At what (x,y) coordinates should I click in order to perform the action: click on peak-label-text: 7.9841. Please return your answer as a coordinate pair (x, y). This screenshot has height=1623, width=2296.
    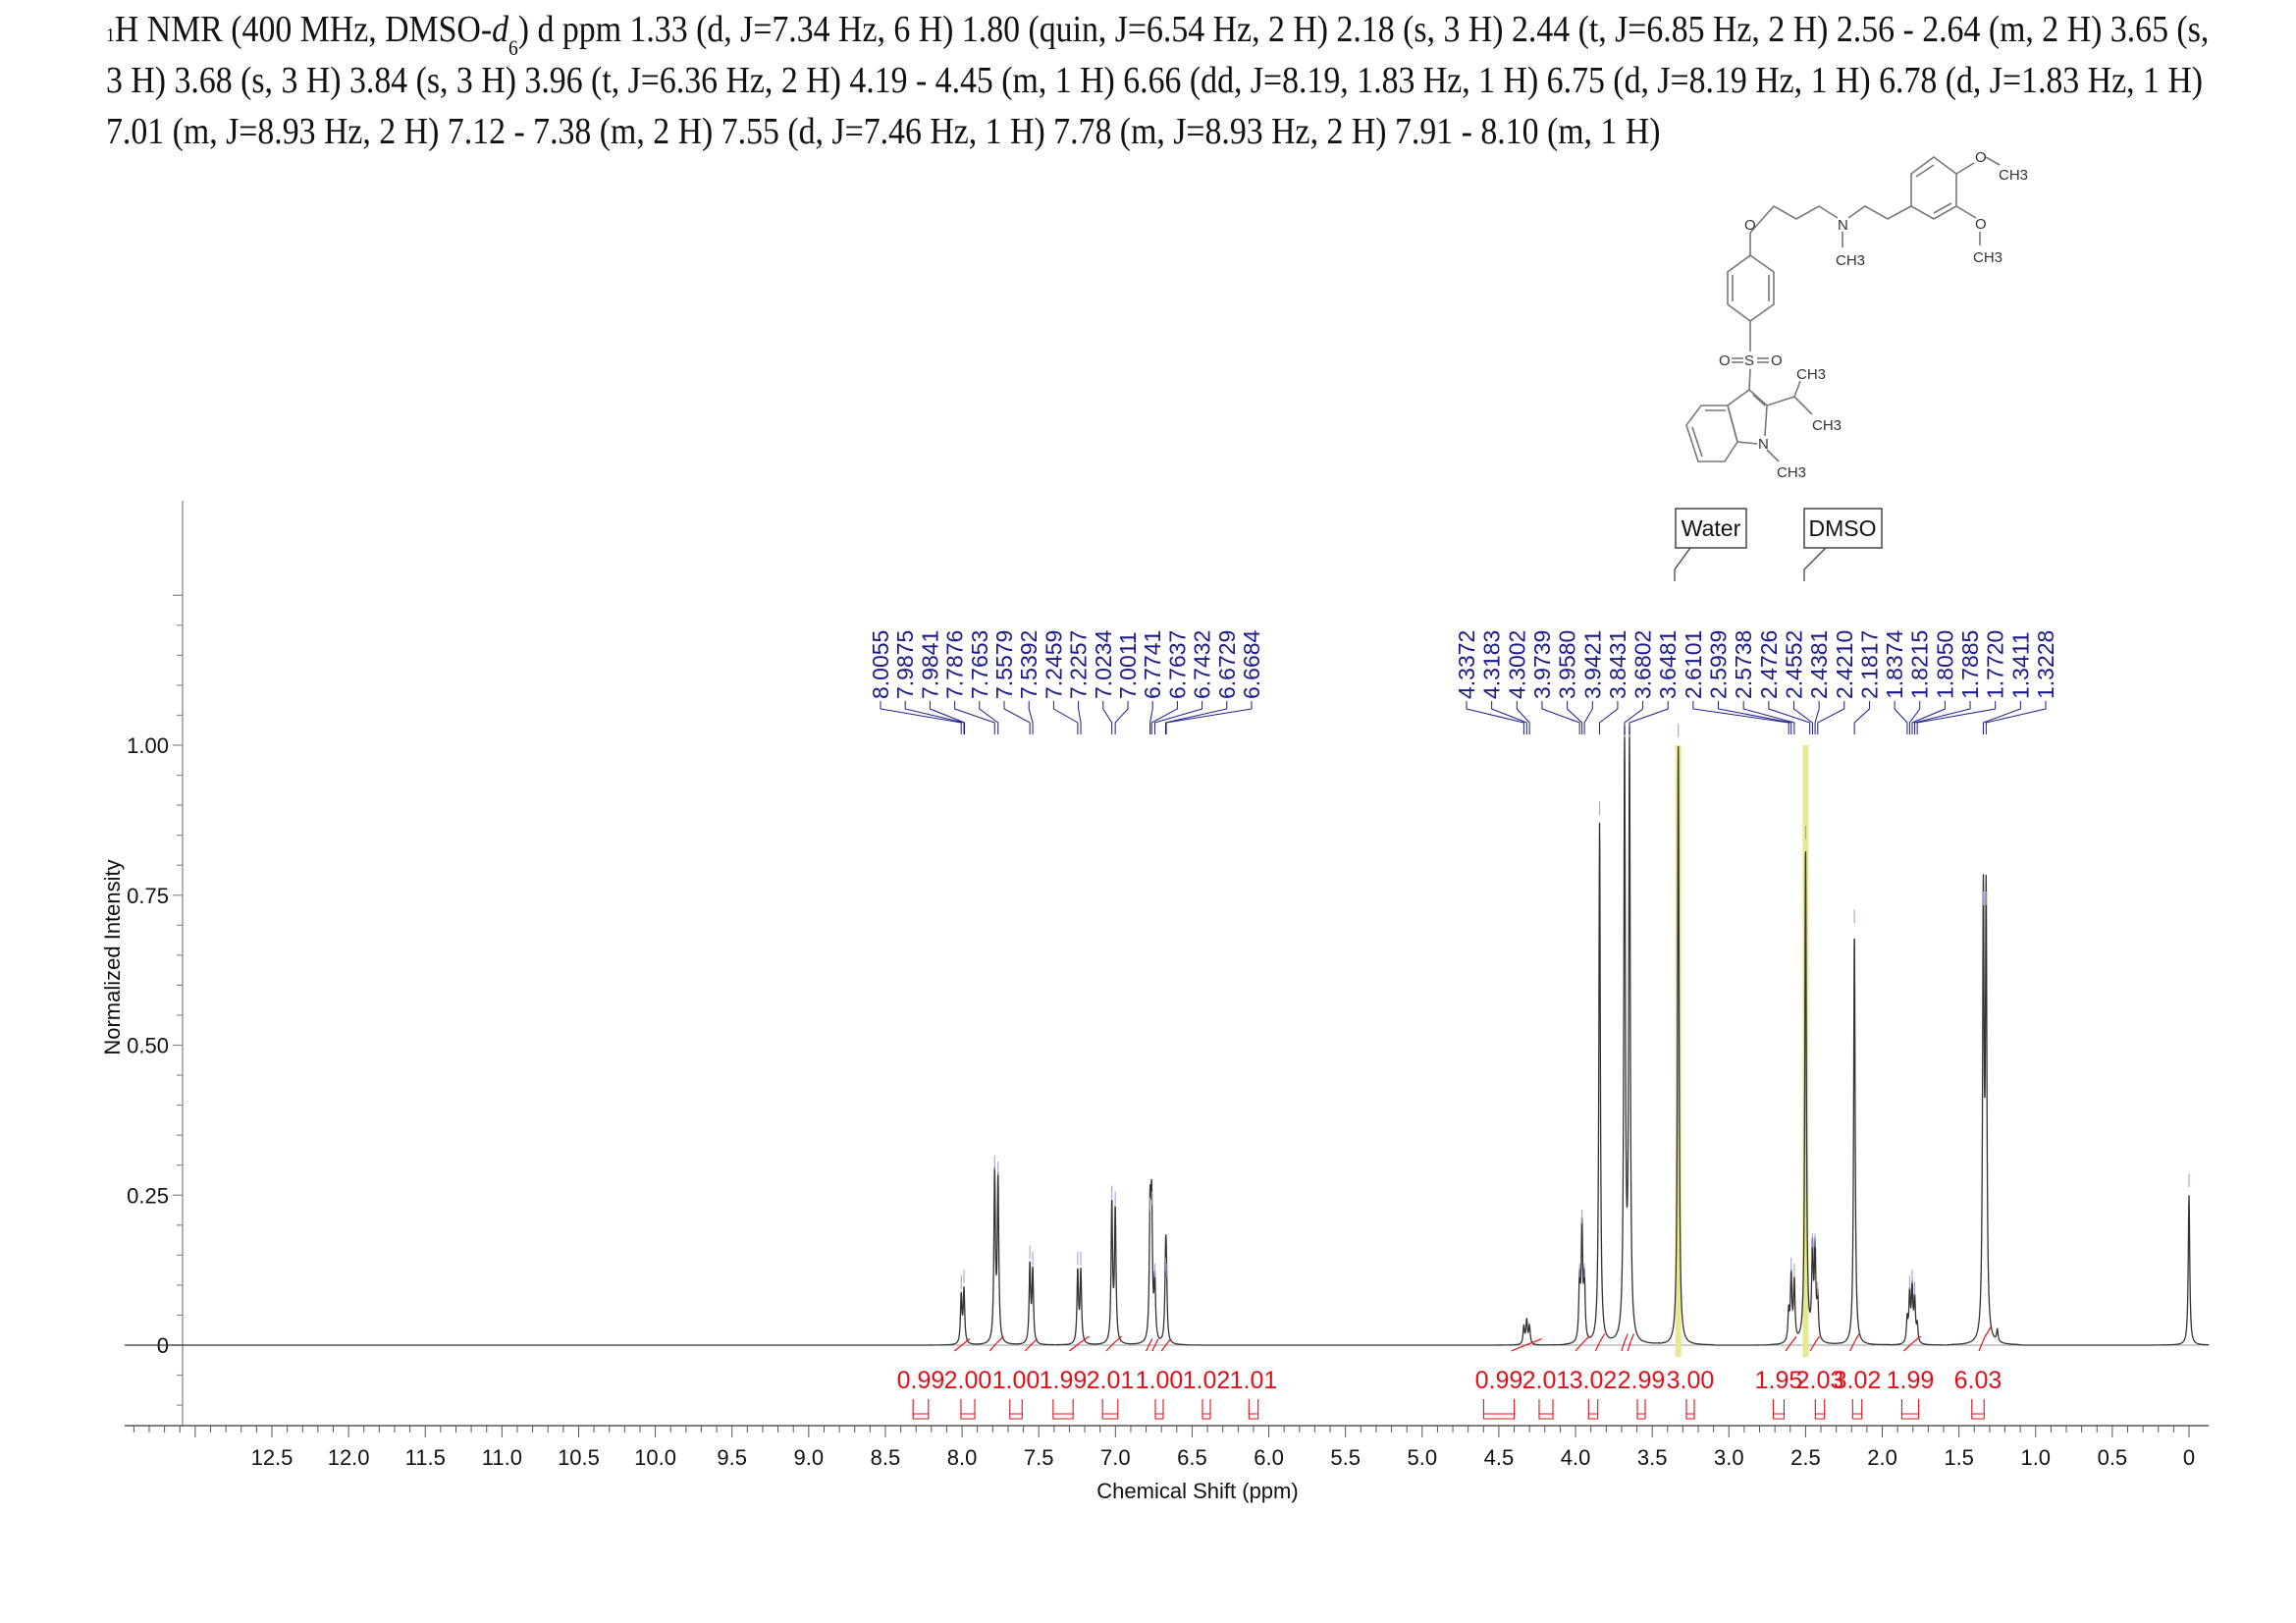
    Looking at the image, I should click on (929, 664).